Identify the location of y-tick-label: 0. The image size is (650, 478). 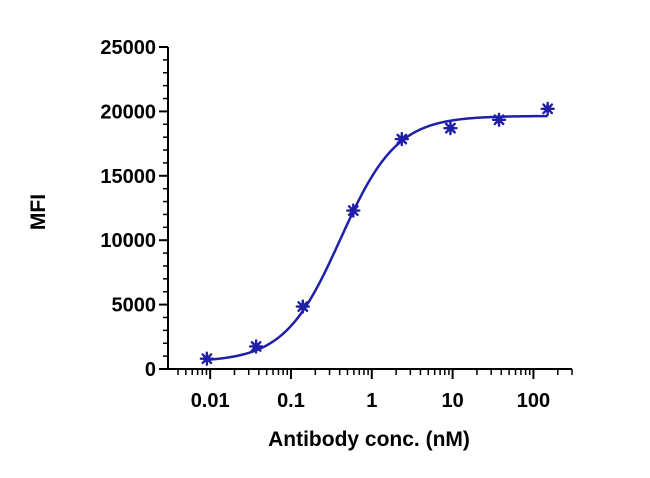
(150, 370).